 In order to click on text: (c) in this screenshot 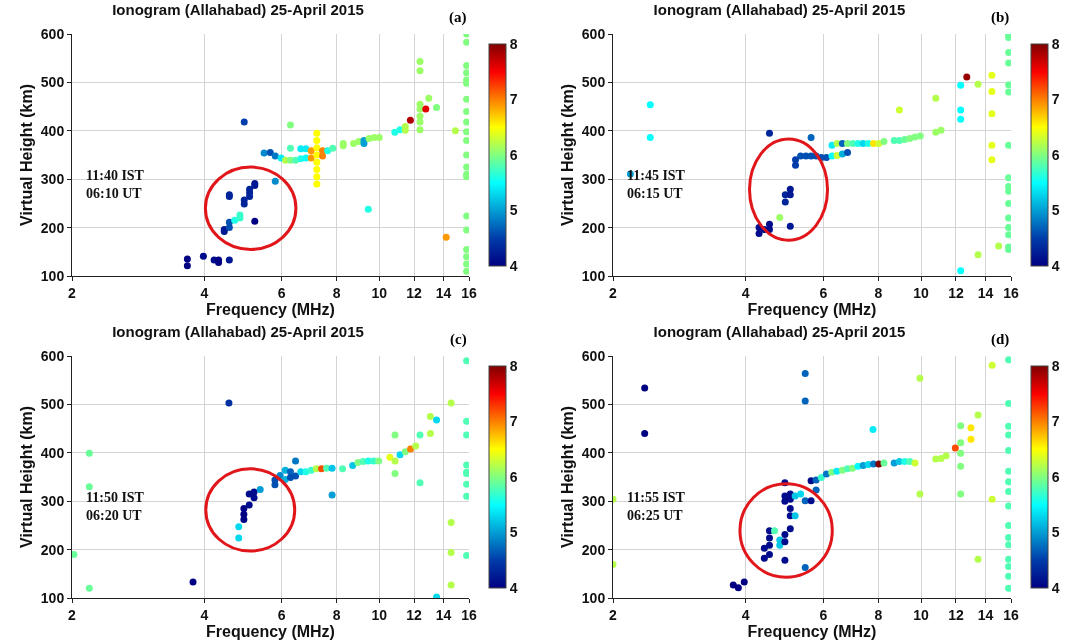, I will do `click(458, 339)`.